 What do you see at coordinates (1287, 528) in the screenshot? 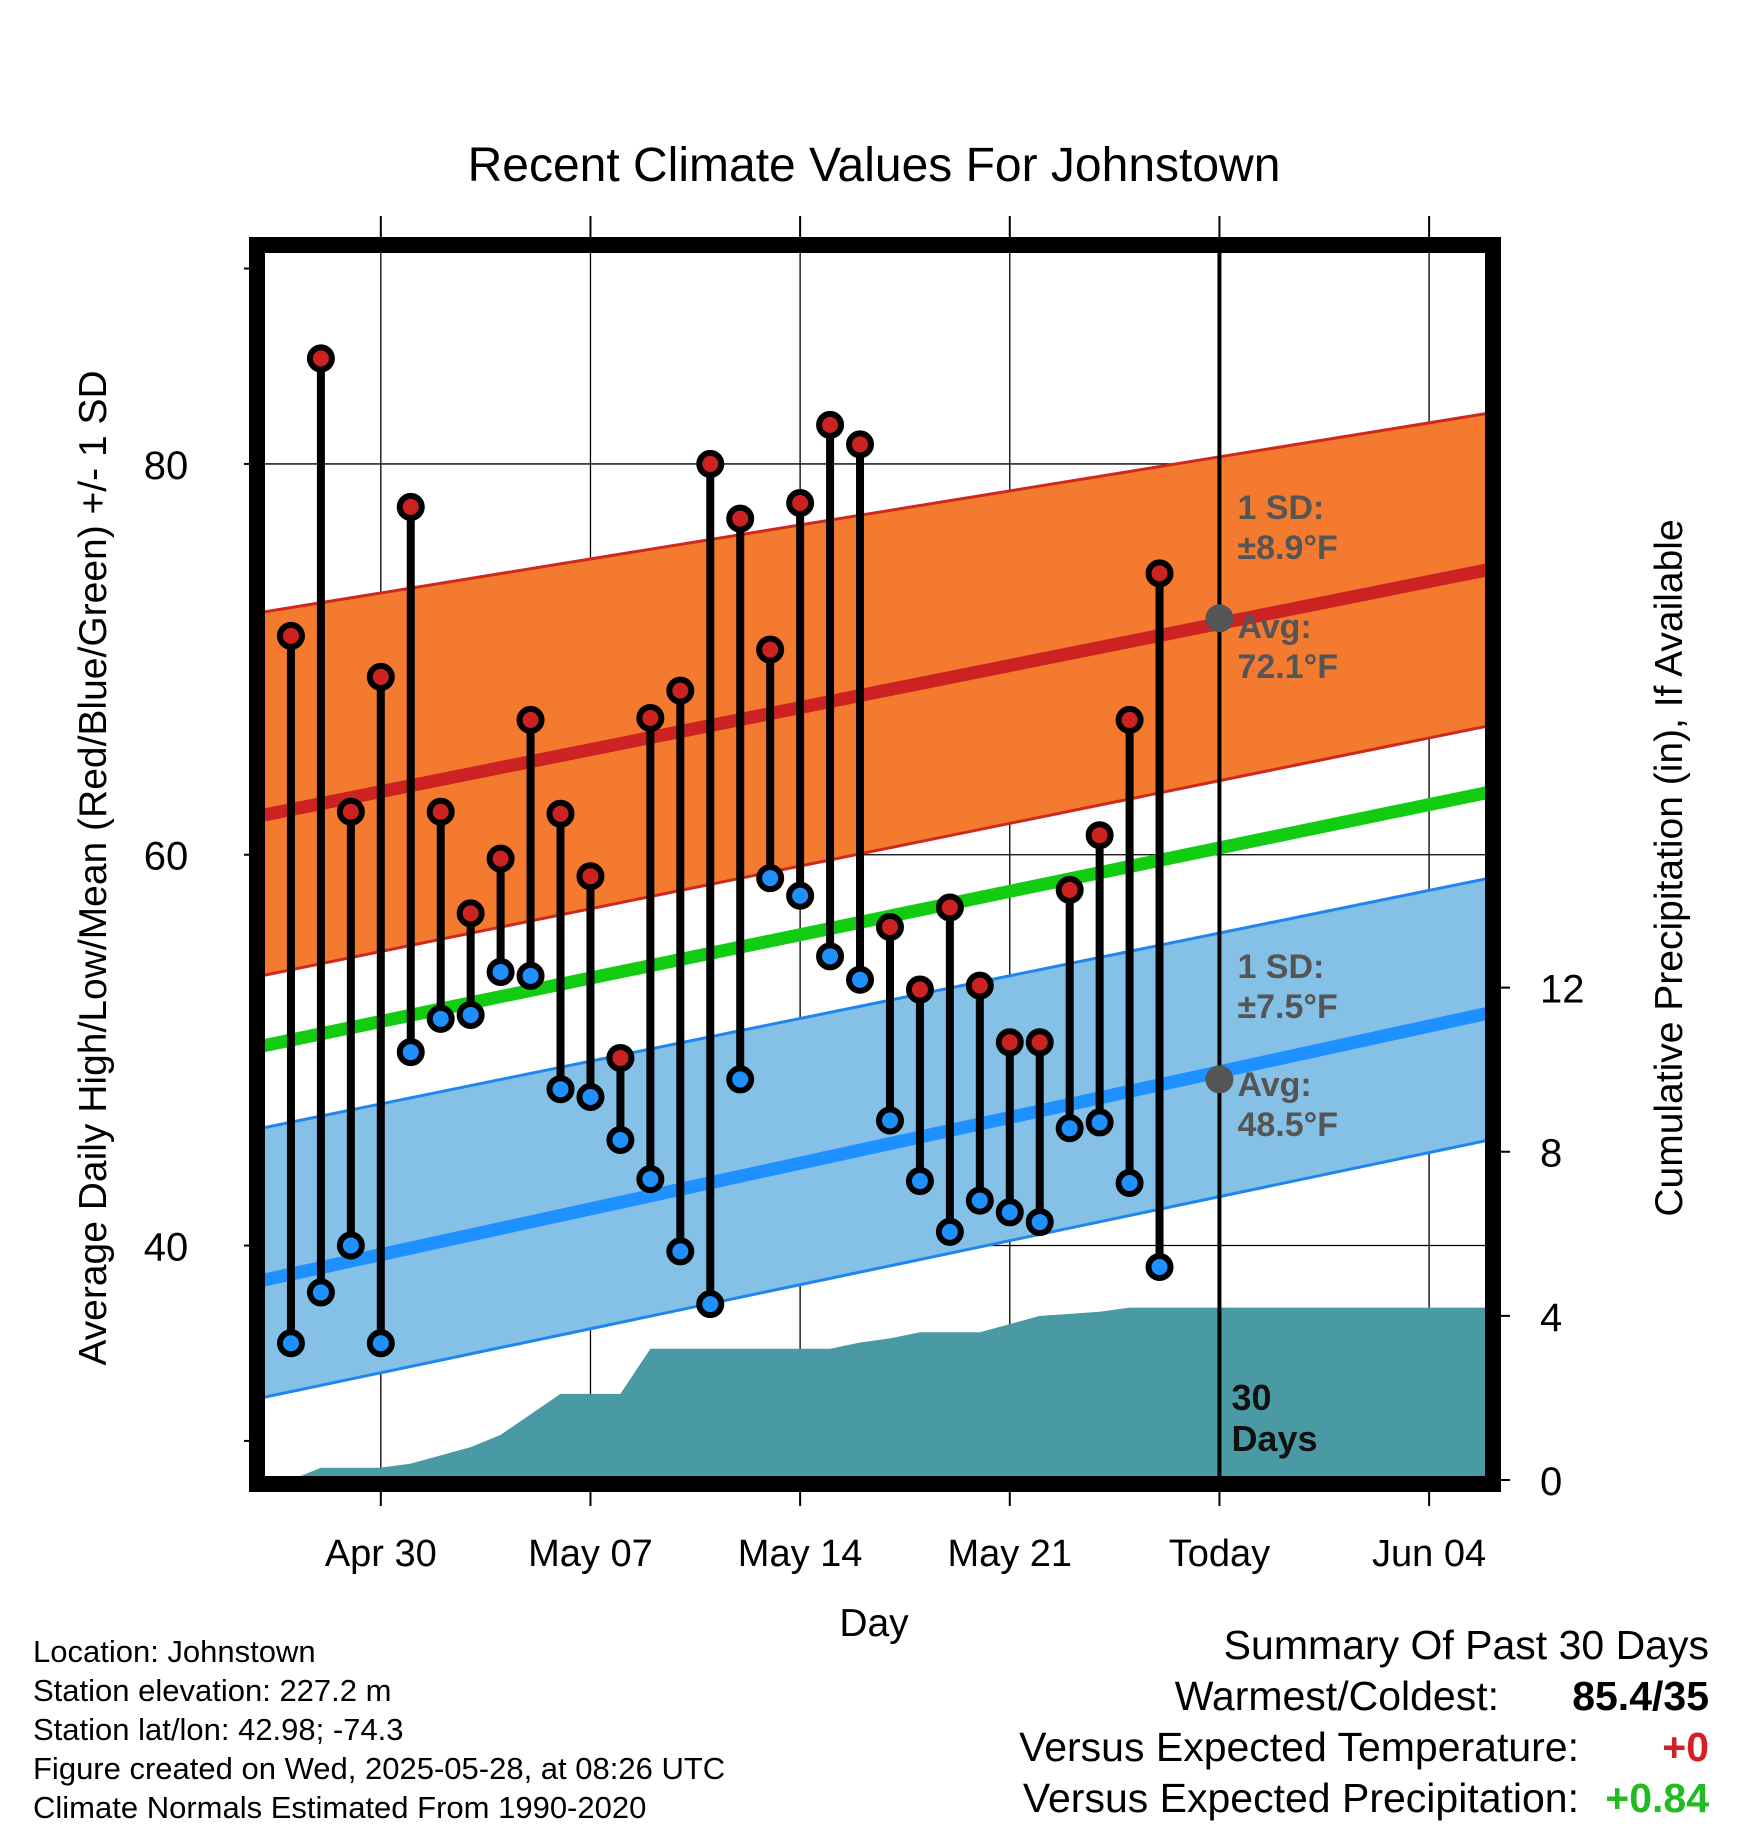
I see `high-sd-annotation: 1 SD: ±8.9°F` at bounding box center [1287, 528].